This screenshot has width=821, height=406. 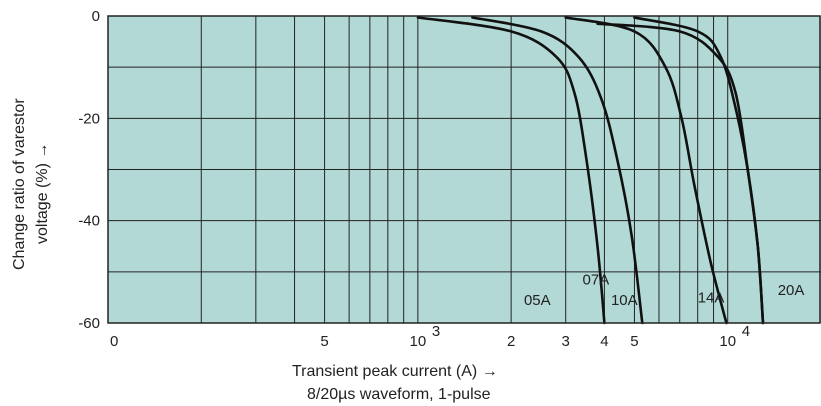 What do you see at coordinates (395, 371) in the screenshot?
I see `x-axis-title: Transient peak current (A) →` at bounding box center [395, 371].